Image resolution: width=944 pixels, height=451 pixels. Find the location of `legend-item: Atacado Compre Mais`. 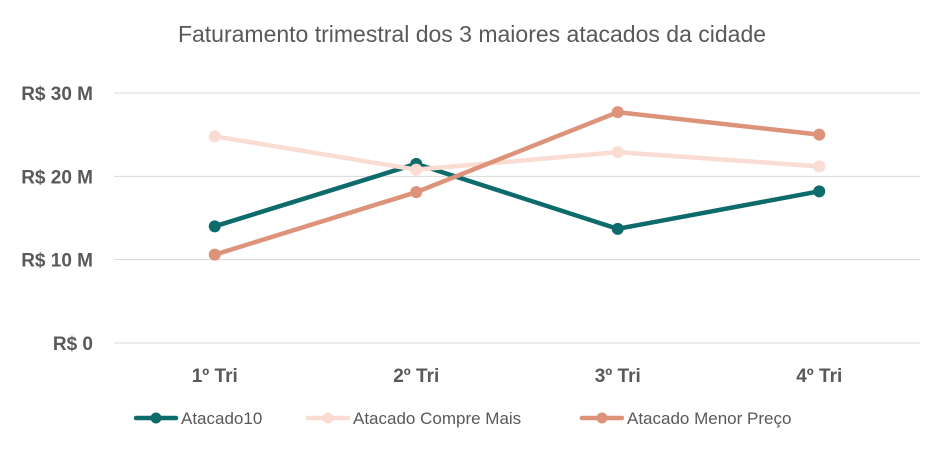

legend-item: Atacado Compre Mais is located at coordinates (413, 418).